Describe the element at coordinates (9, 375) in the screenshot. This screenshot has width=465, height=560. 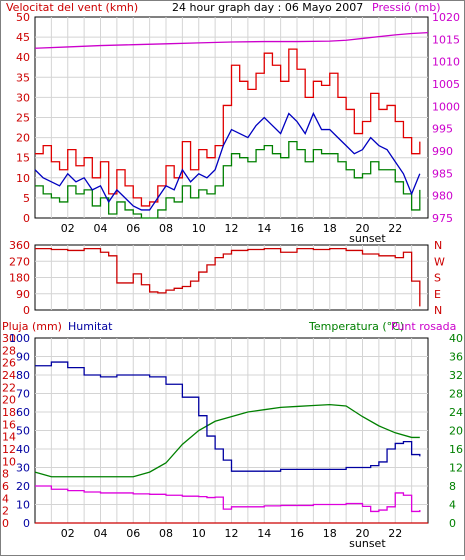
I see `rain-y-tick: 24` at that location.